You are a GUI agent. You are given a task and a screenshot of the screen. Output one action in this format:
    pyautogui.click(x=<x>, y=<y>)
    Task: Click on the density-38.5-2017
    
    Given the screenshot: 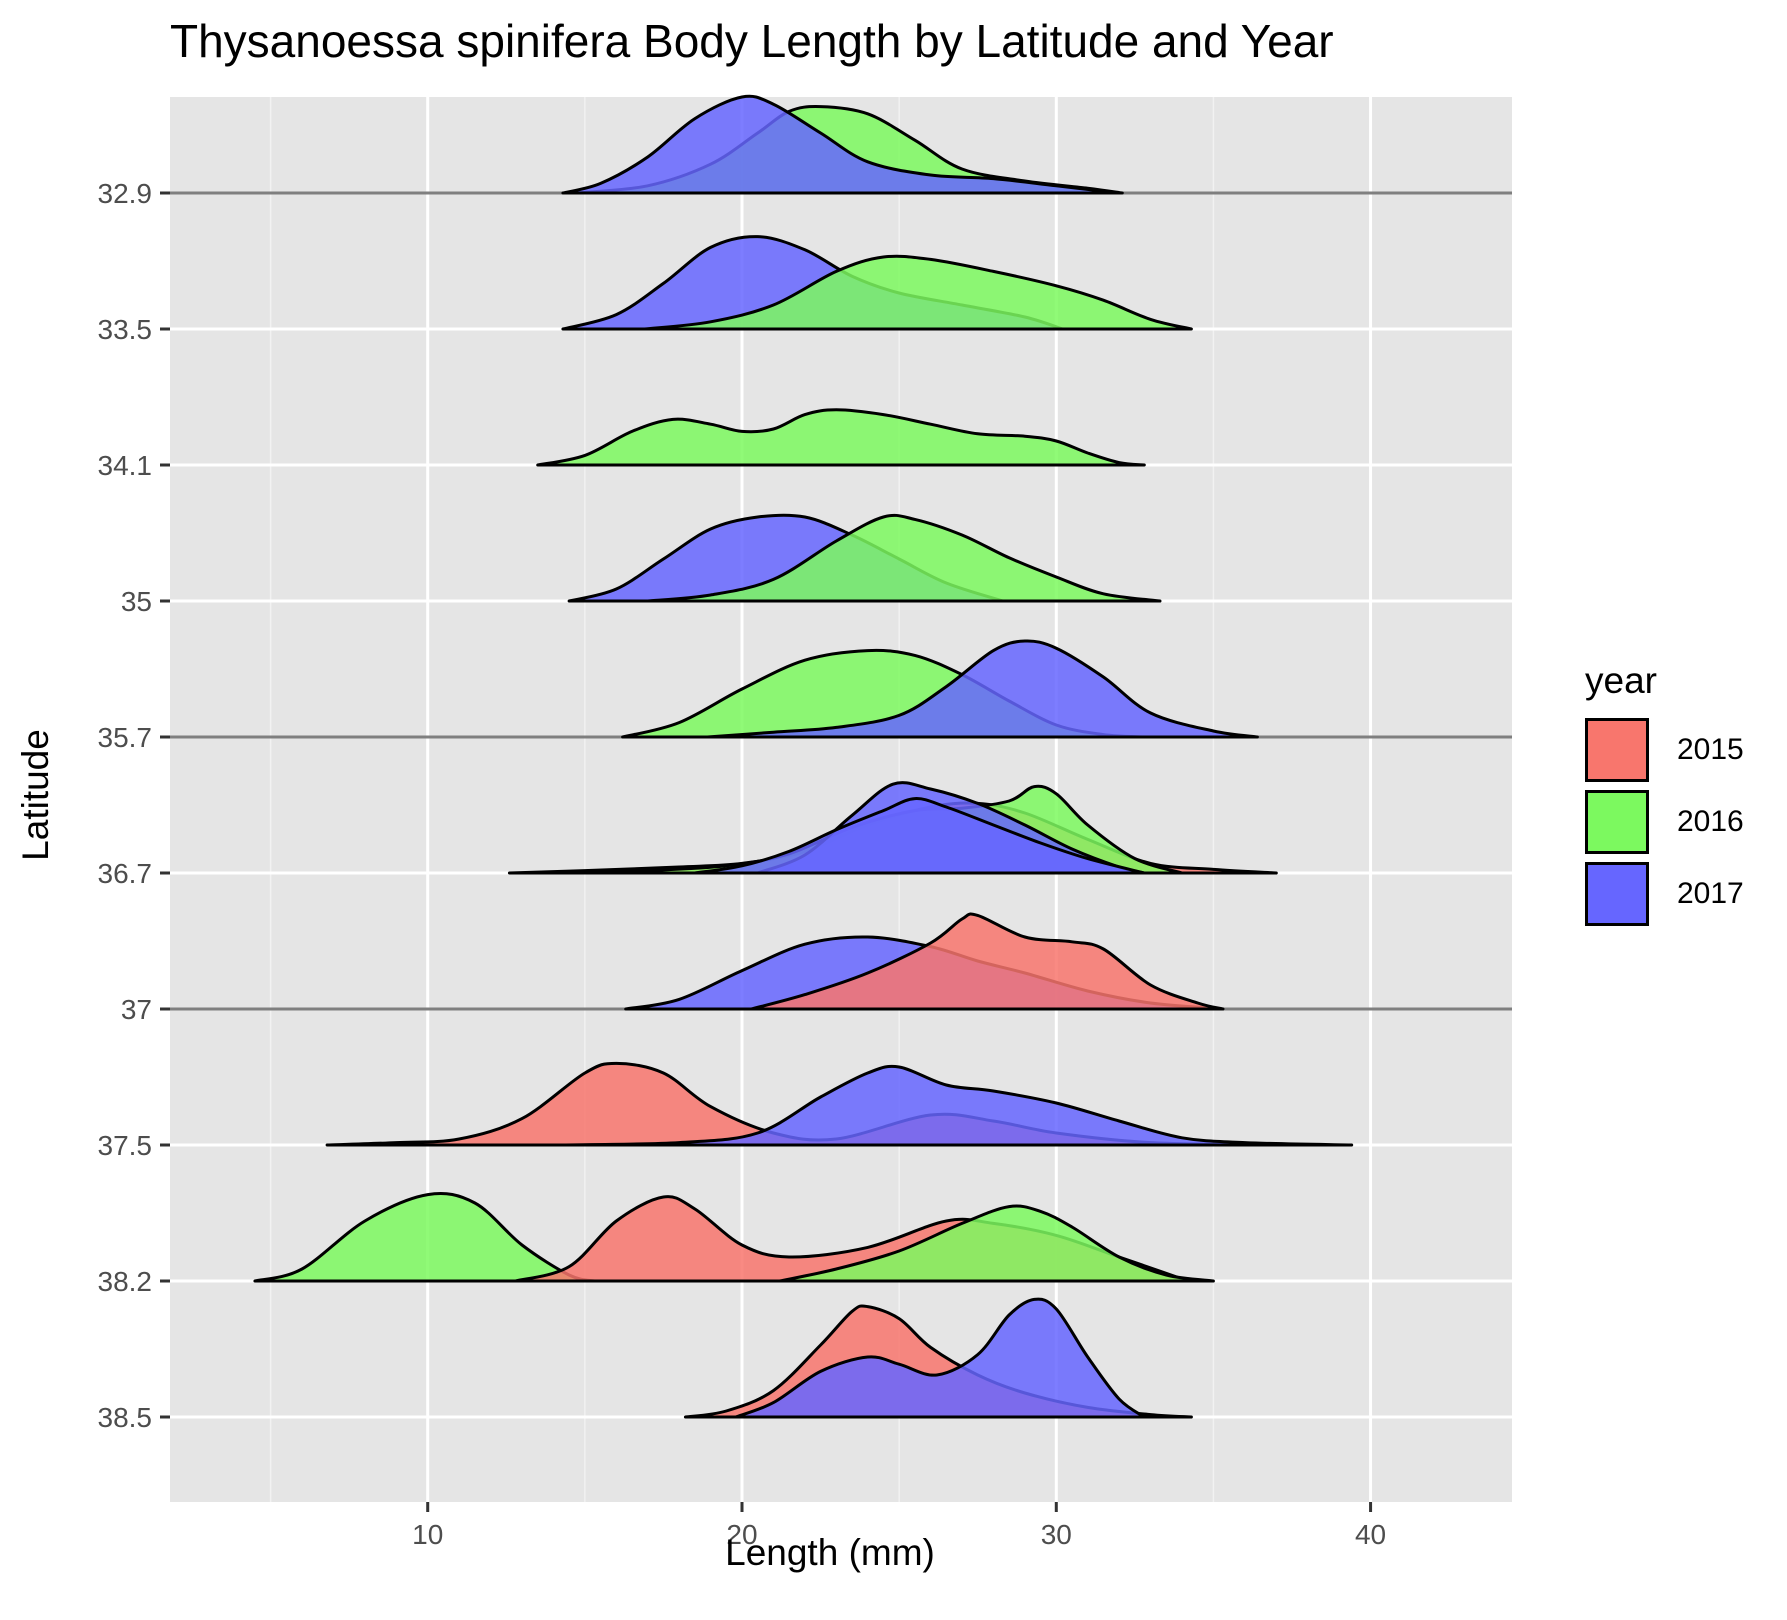 What is the action you would take?
    pyautogui.click(x=841, y=144)
    